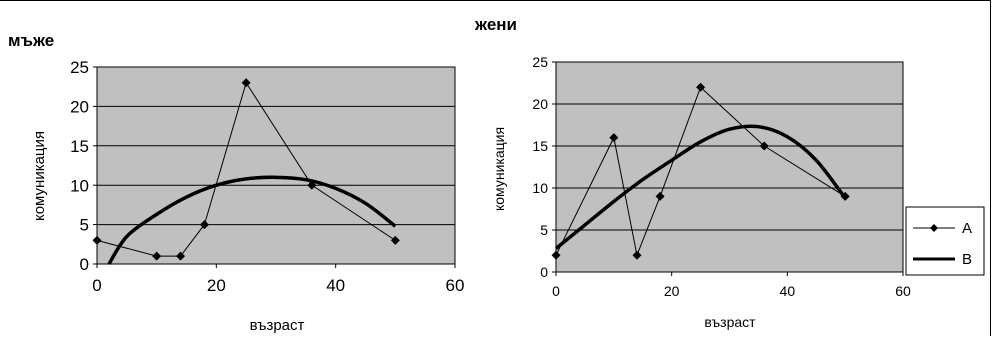  What do you see at coordinates (31, 40) in the screenshot?
I see `chart-title: мъже` at bounding box center [31, 40].